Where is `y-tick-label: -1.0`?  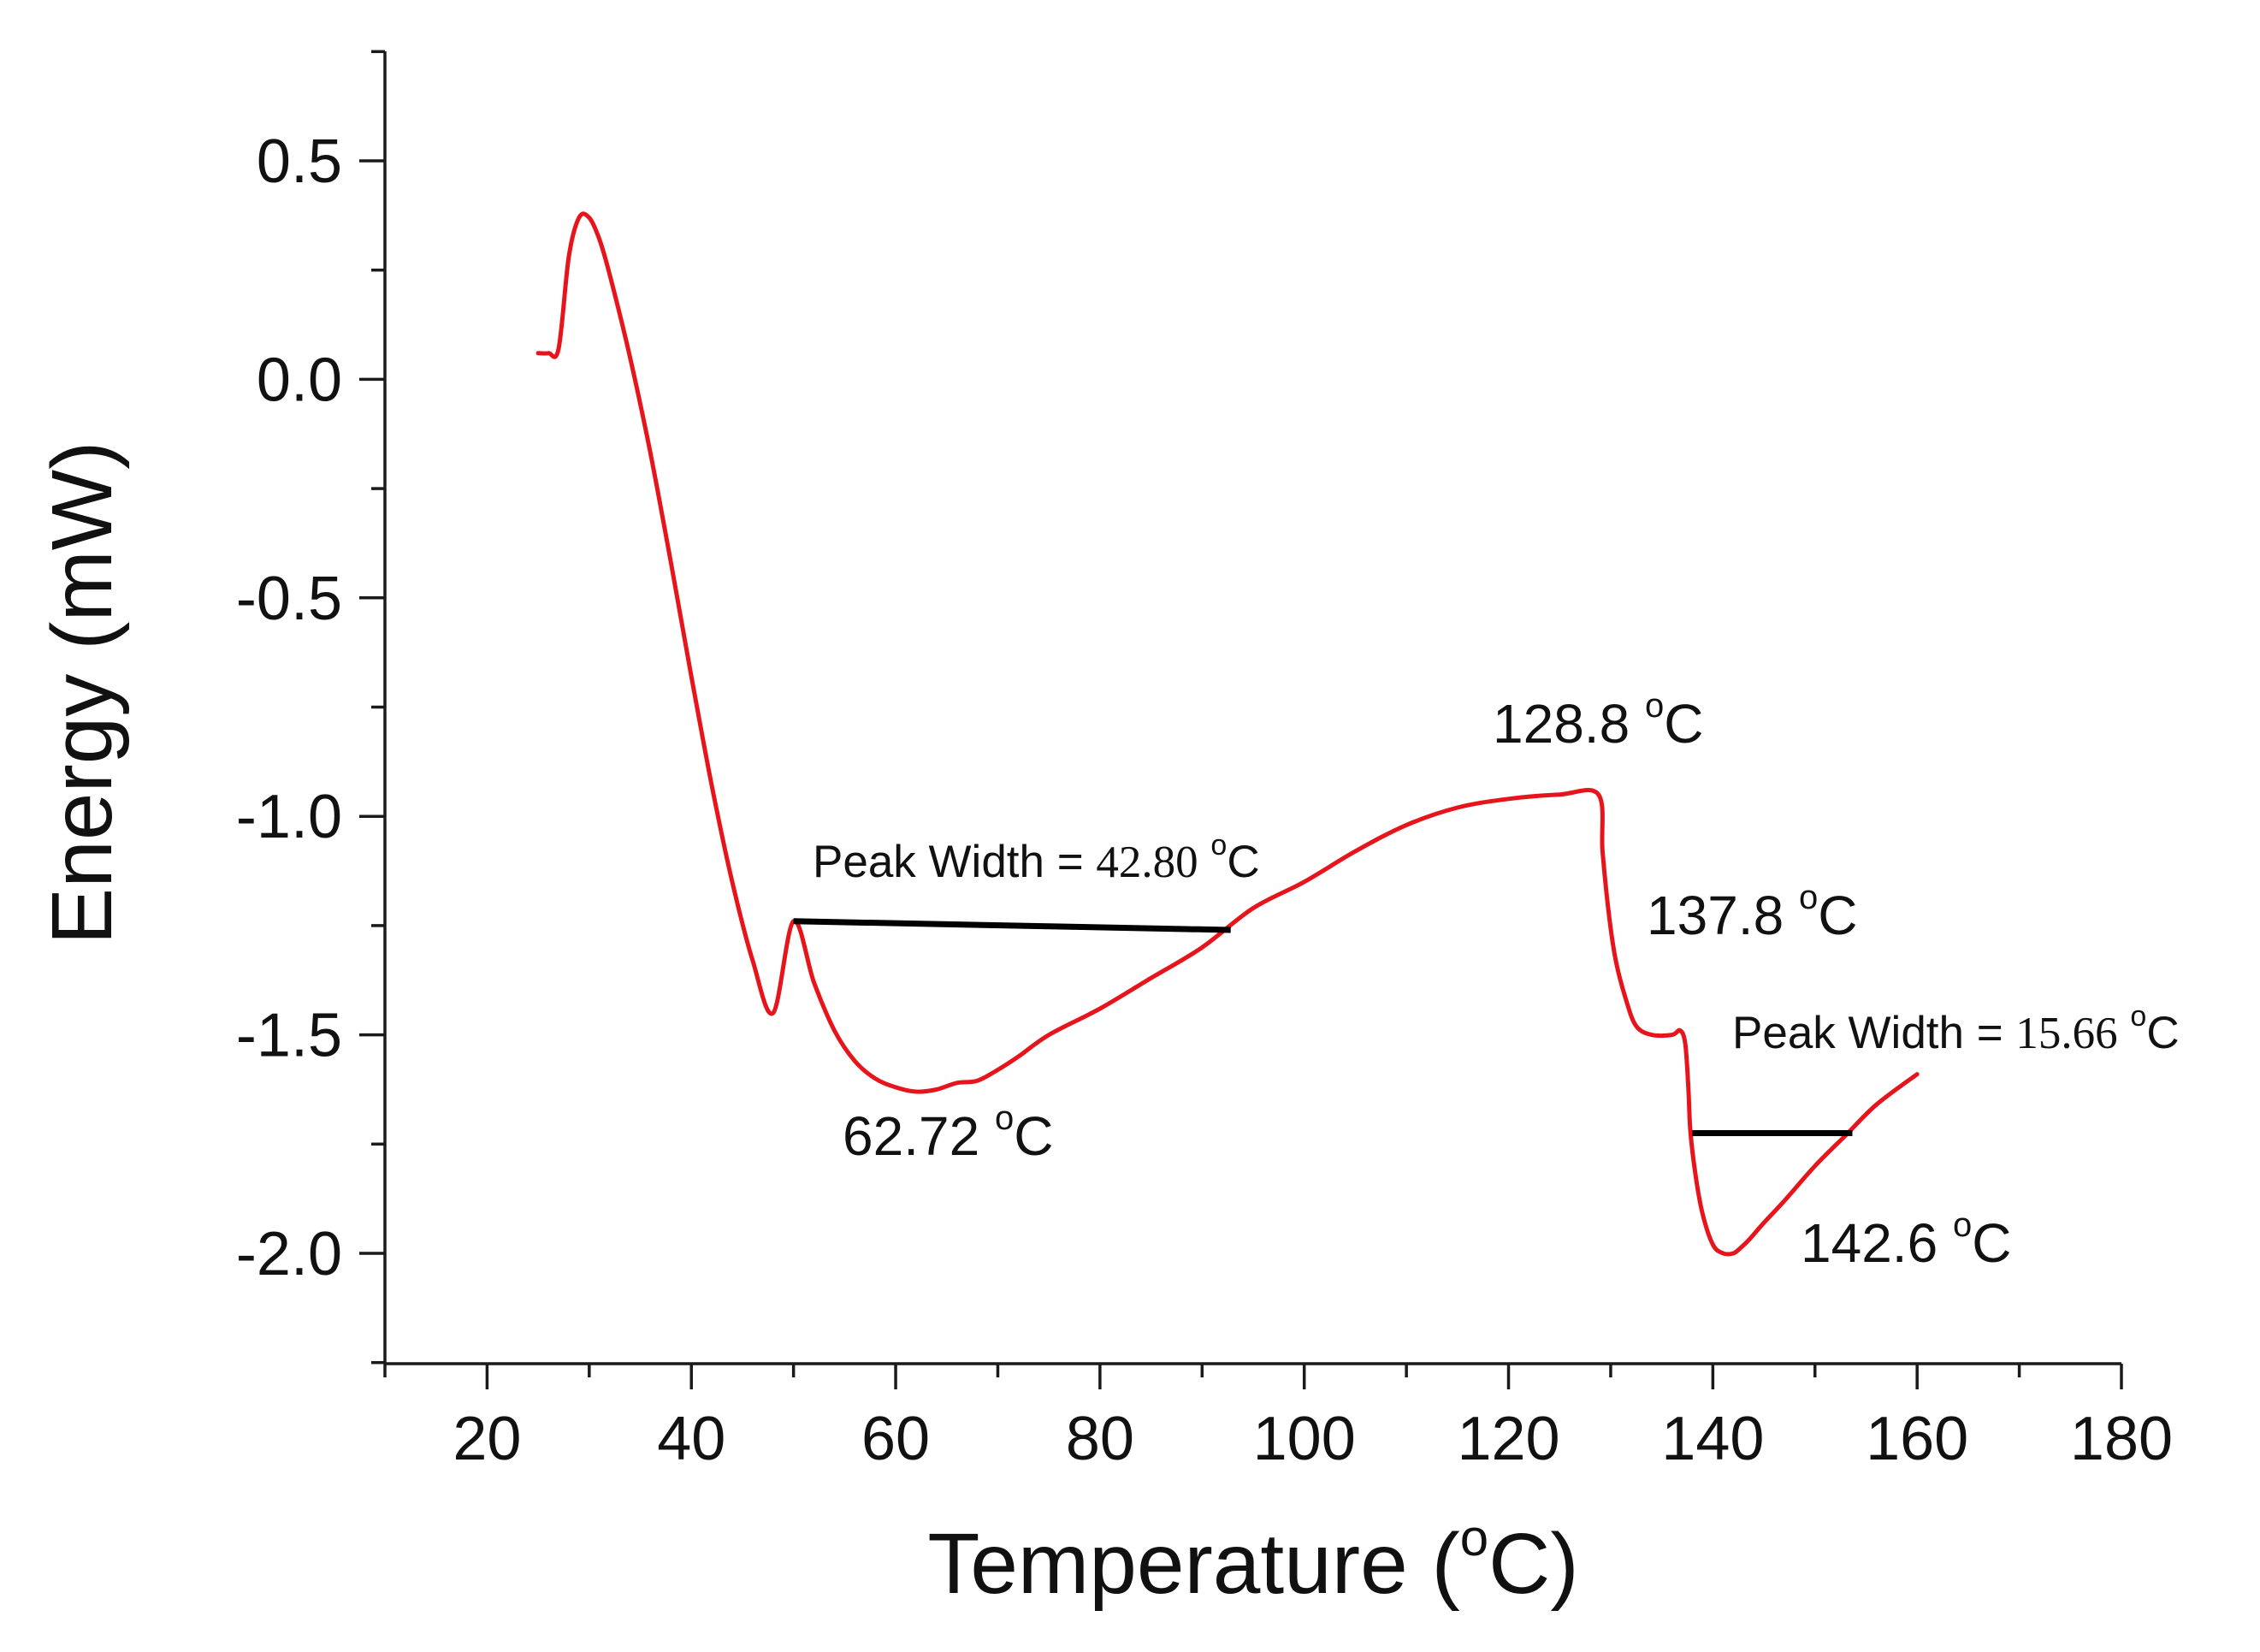
y-tick-label: -1.0 is located at coordinates (289, 817).